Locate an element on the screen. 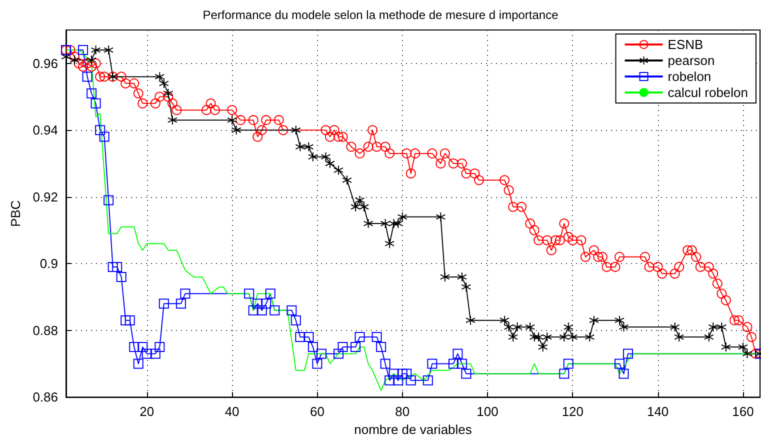  y-axis-title: PBC is located at coordinates (15, 213).